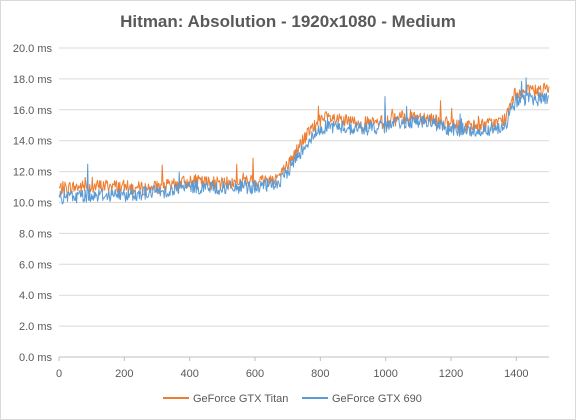 The width and height of the screenshot is (576, 420). I want to click on x-tick-label: 600, so click(255, 374).